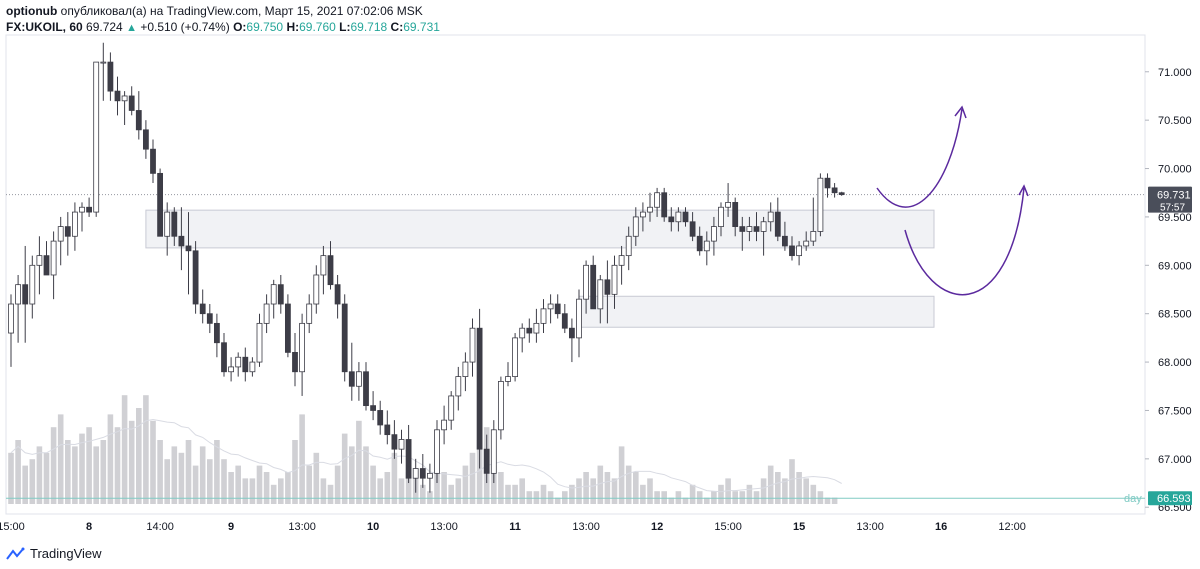 This screenshot has height=569, width=1200. What do you see at coordinates (1174, 196) in the screenshot?
I see `last-price-label: 69.731` at bounding box center [1174, 196].